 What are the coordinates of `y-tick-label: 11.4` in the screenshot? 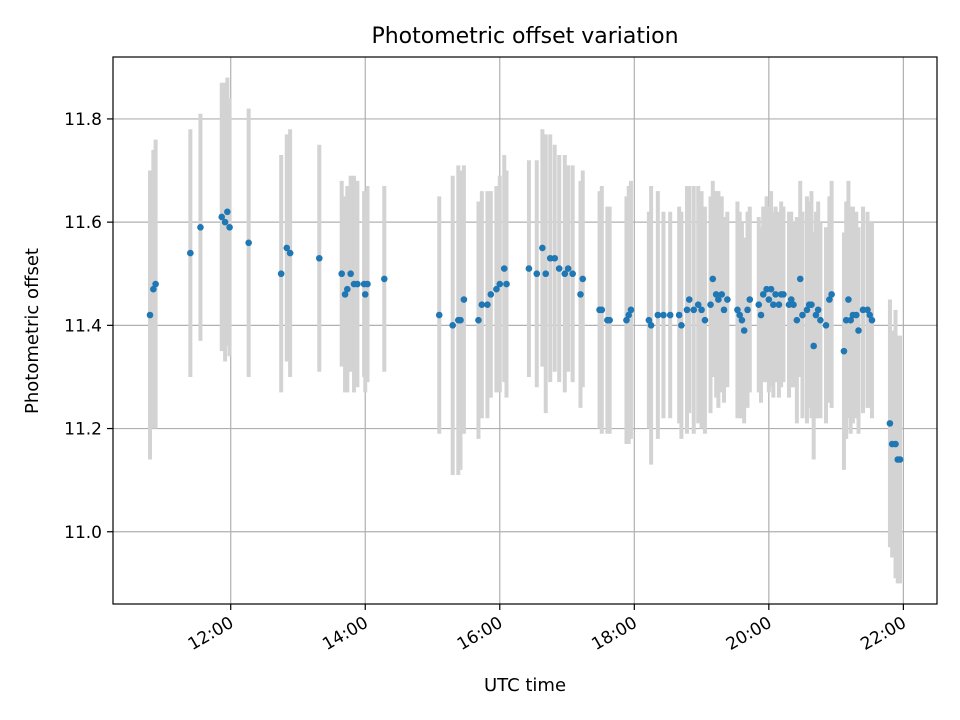 It's located at (83, 326).